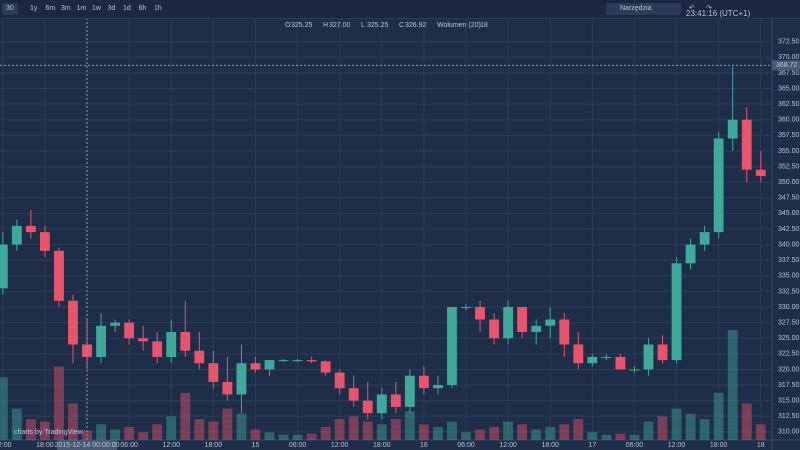 Image resolution: width=800 pixels, height=450 pixels. I want to click on y-tick-label: 347.50, so click(789, 198).